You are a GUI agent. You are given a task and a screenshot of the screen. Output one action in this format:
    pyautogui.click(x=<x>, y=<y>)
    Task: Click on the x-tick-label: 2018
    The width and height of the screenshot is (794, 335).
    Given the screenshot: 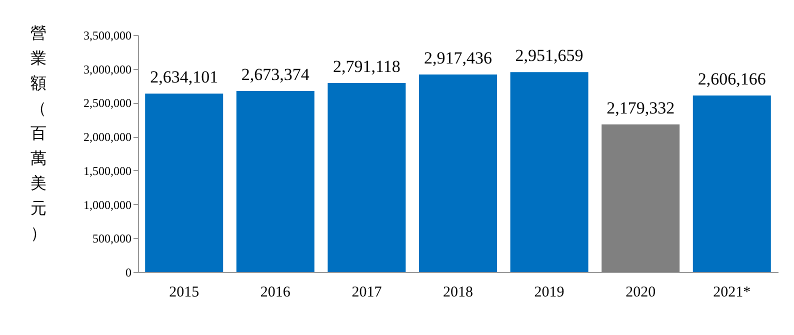 What is the action you would take?
    pyautogui.click(x=458, y=292)
    